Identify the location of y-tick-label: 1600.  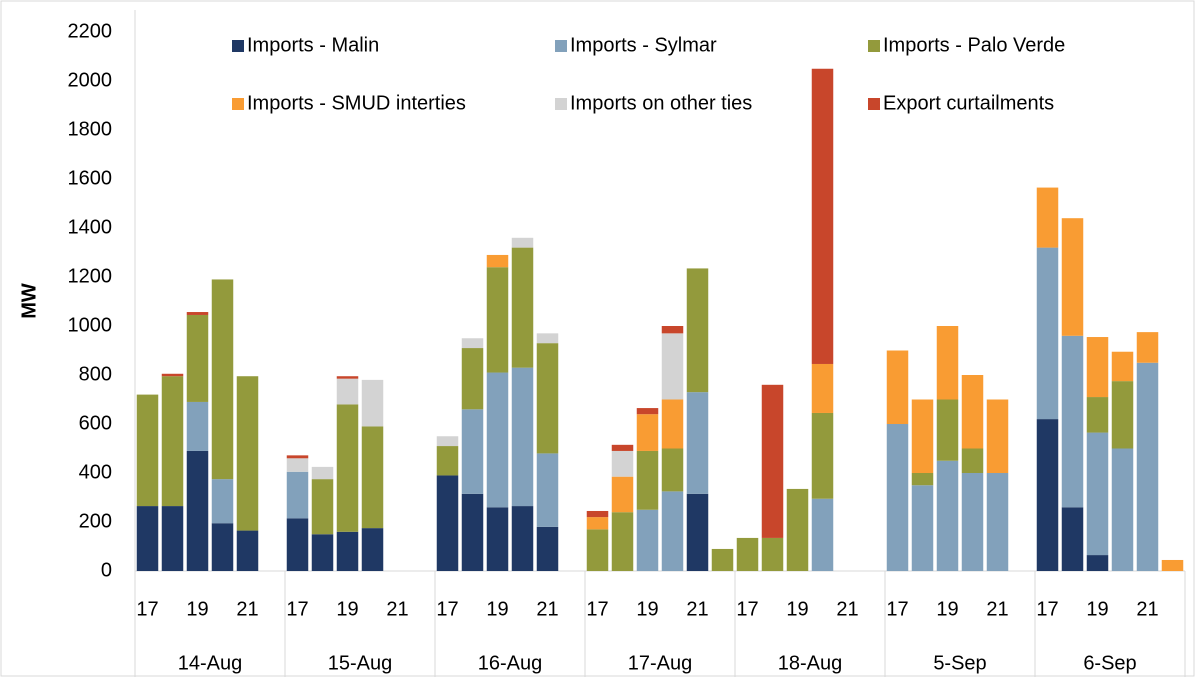
(90, 178).